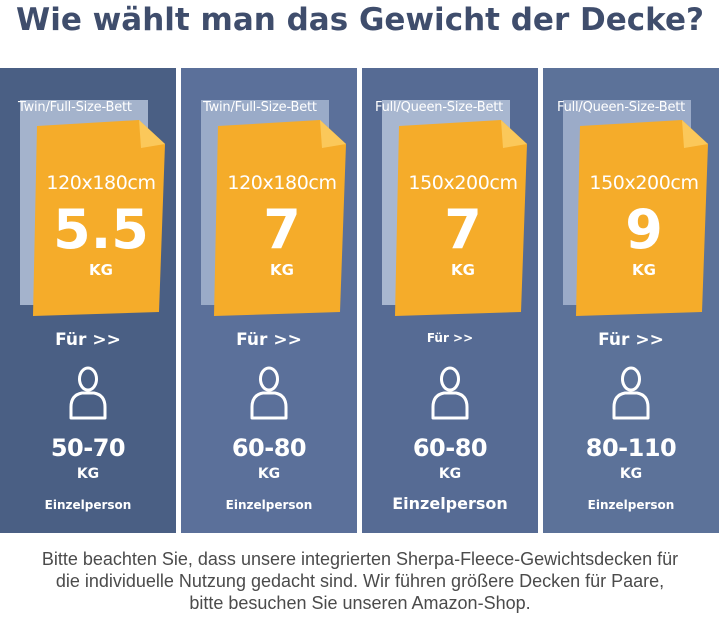  Describe the element at coordinates (88, 448) in the screenshot. I see `body-weight-range: 50-70` at that location.